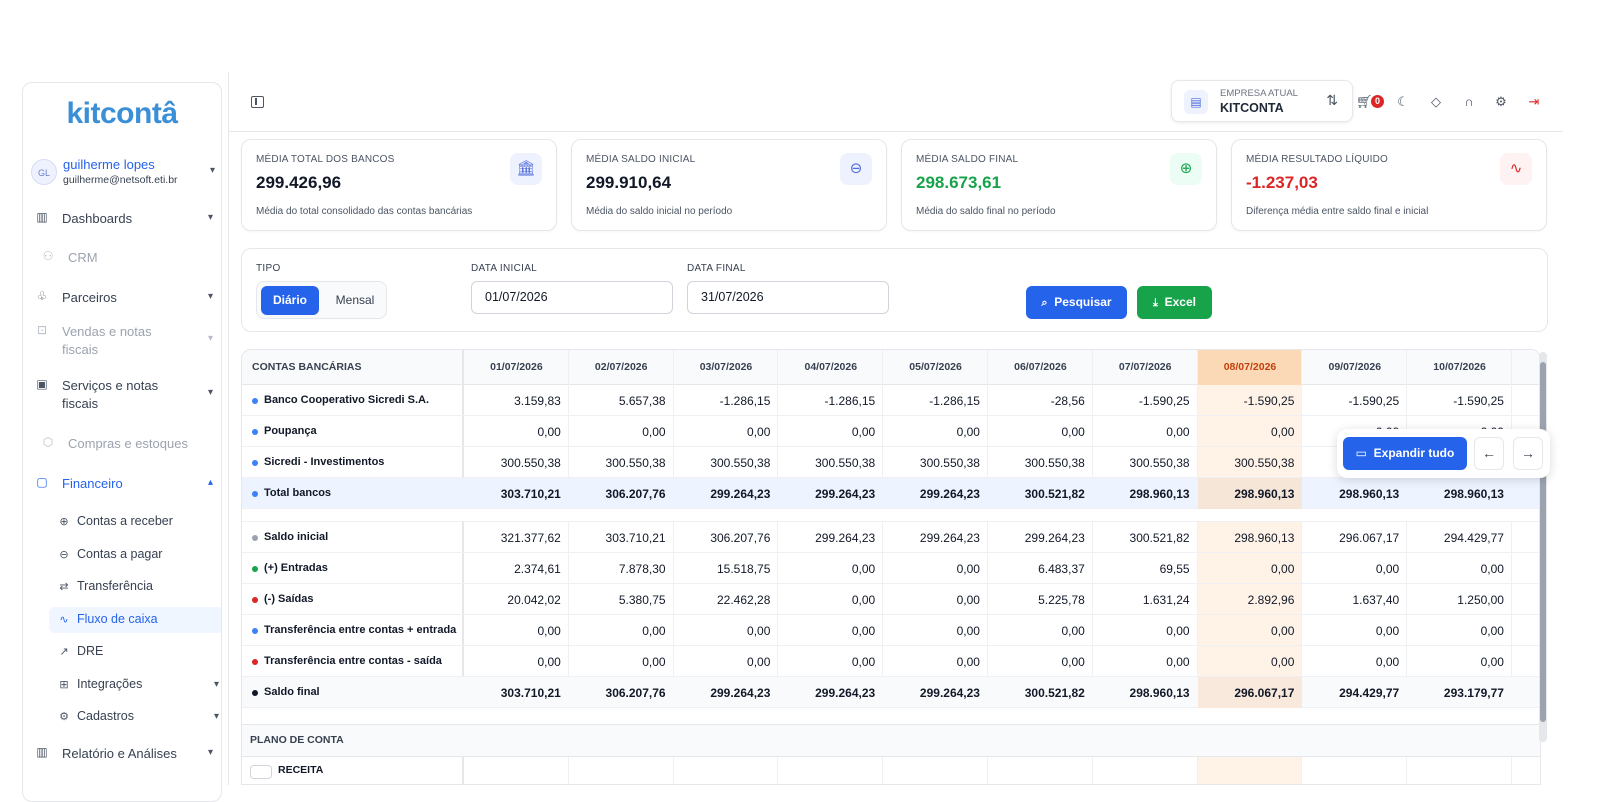 The height and width of the screenshot is (802, 1600). What do you see at coordinates (1543, 542) in the screenshot?
I see `scrollbar-thumb` at bounding box center [1543, 542].